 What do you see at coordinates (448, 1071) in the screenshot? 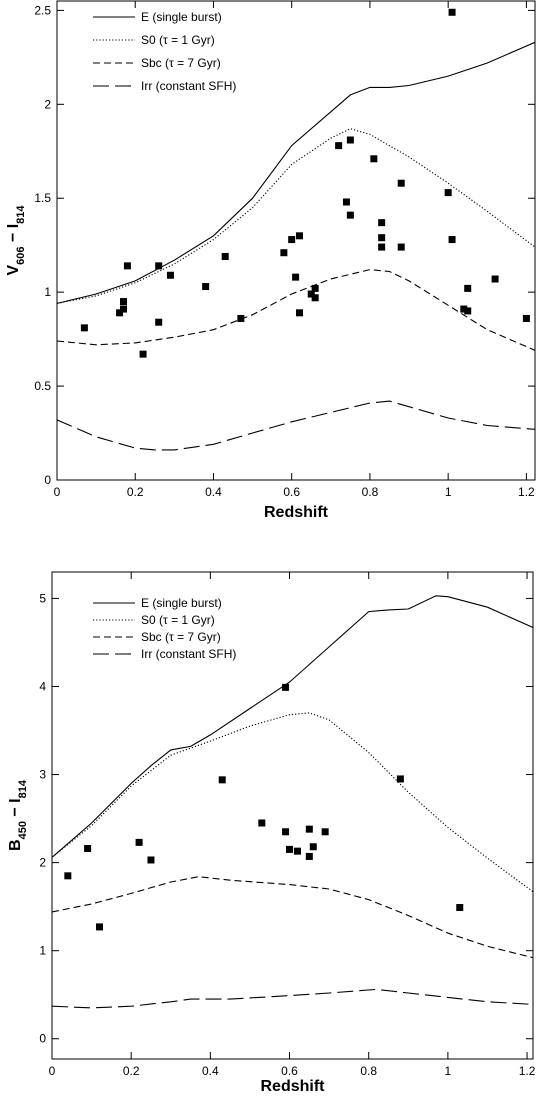
I see `x-tick-label: 1` at bounding box center [448, 1071].